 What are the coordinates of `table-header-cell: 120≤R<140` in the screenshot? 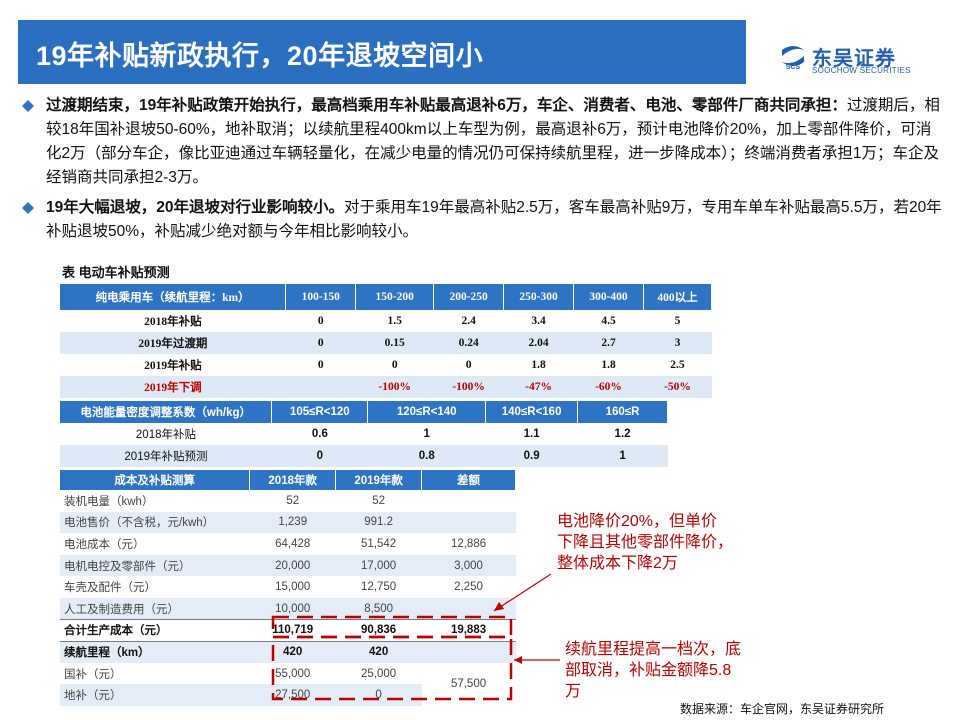 It's located at (427, 412).